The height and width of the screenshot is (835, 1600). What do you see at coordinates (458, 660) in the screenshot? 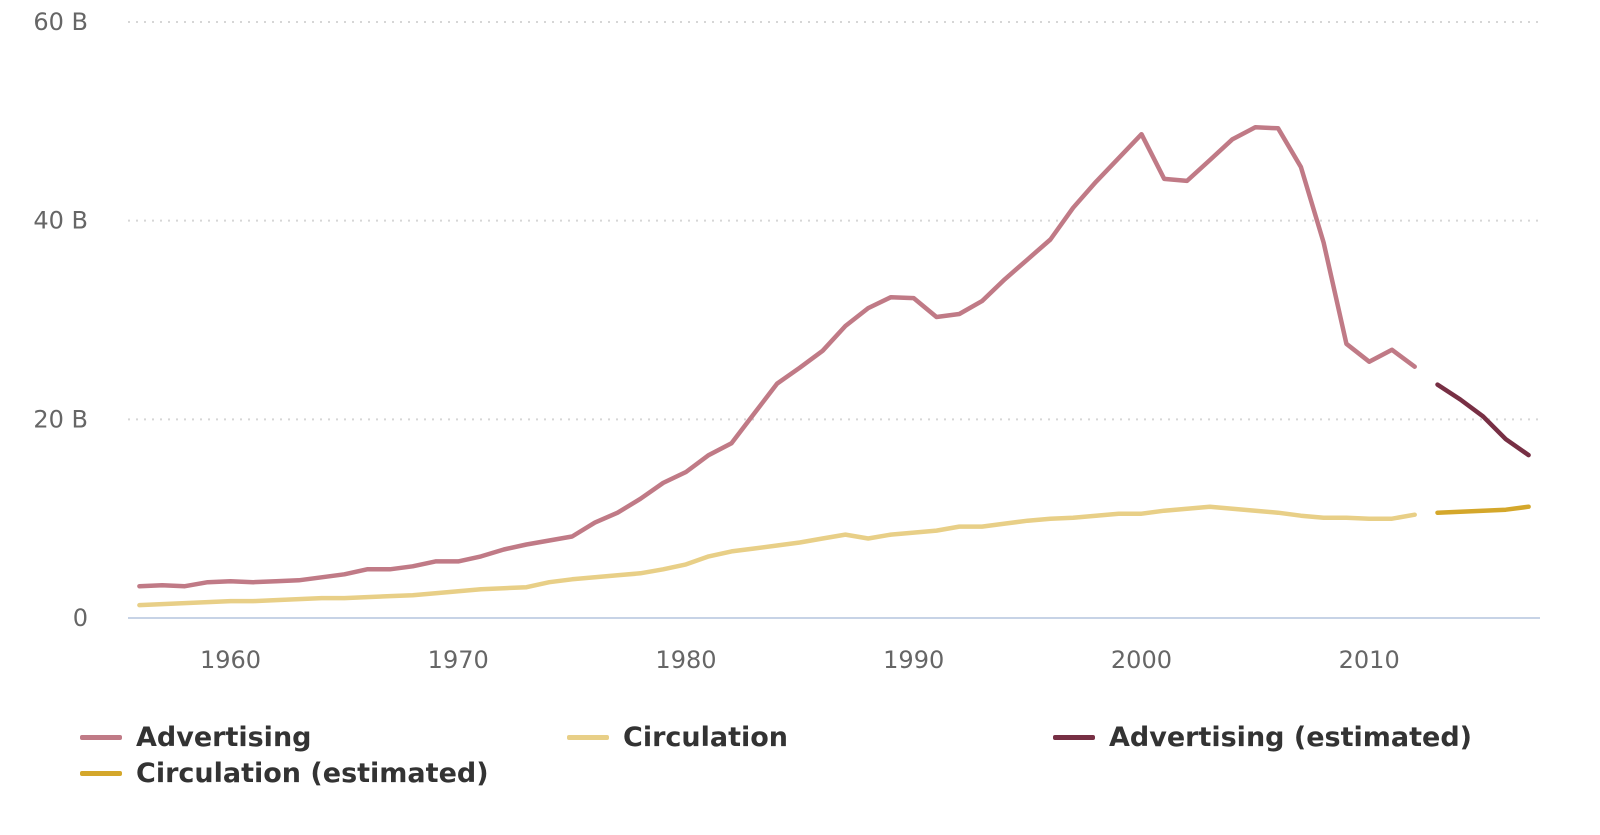
I see `x-tick-label-1970: 1970` at bounding box center [458, 660].